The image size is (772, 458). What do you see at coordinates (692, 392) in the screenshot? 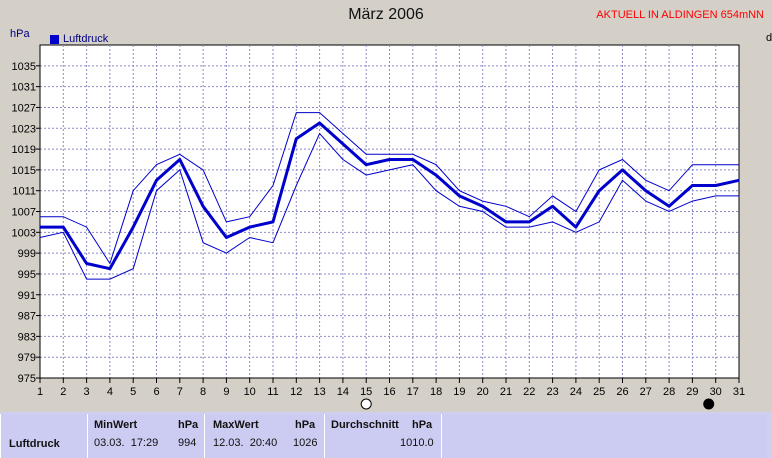
I see `x-tick-label: 29` at bounding box center [692, 392].